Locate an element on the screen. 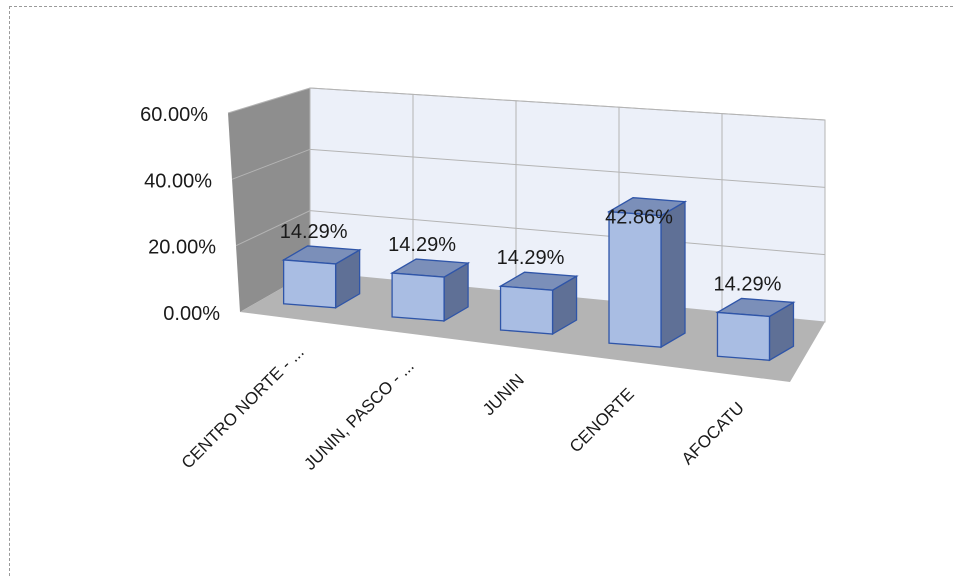 This screenshot has width=956, height=576. y-tick-label: 60.00% is located at coordinates (174, 115).